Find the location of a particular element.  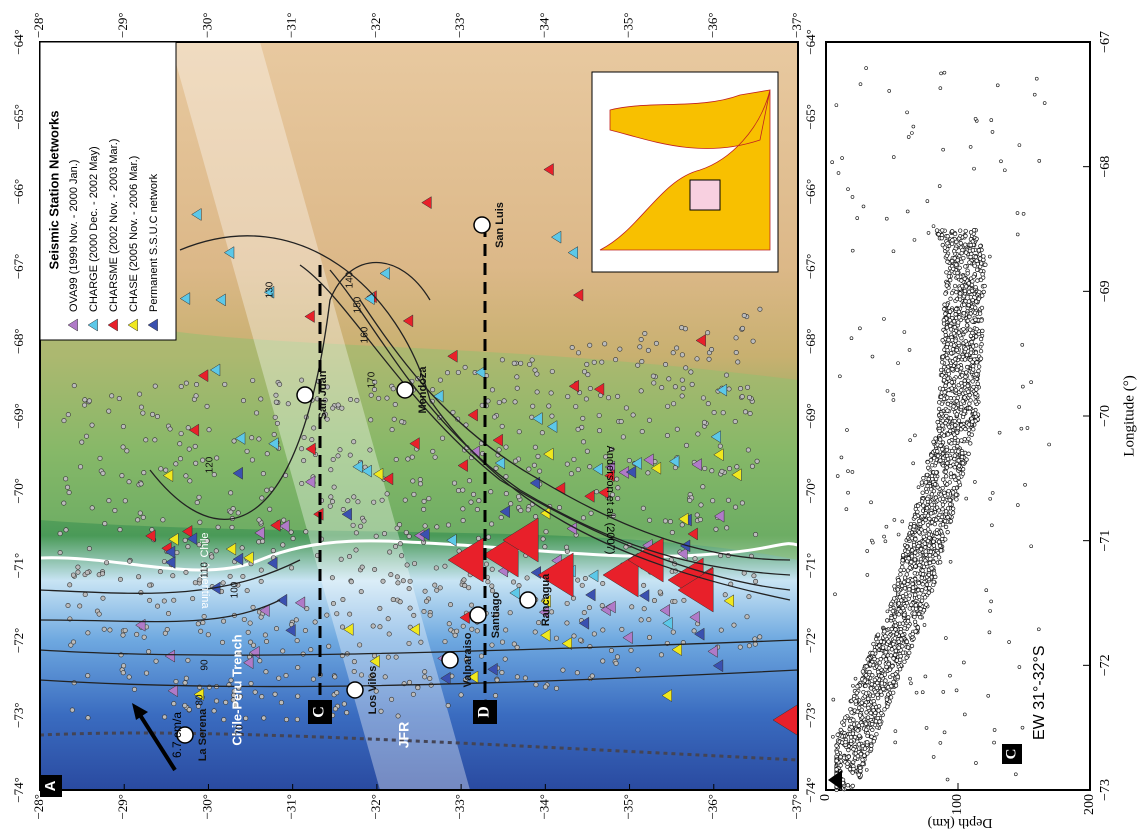

inset-box is located at coordinates (705, 195).